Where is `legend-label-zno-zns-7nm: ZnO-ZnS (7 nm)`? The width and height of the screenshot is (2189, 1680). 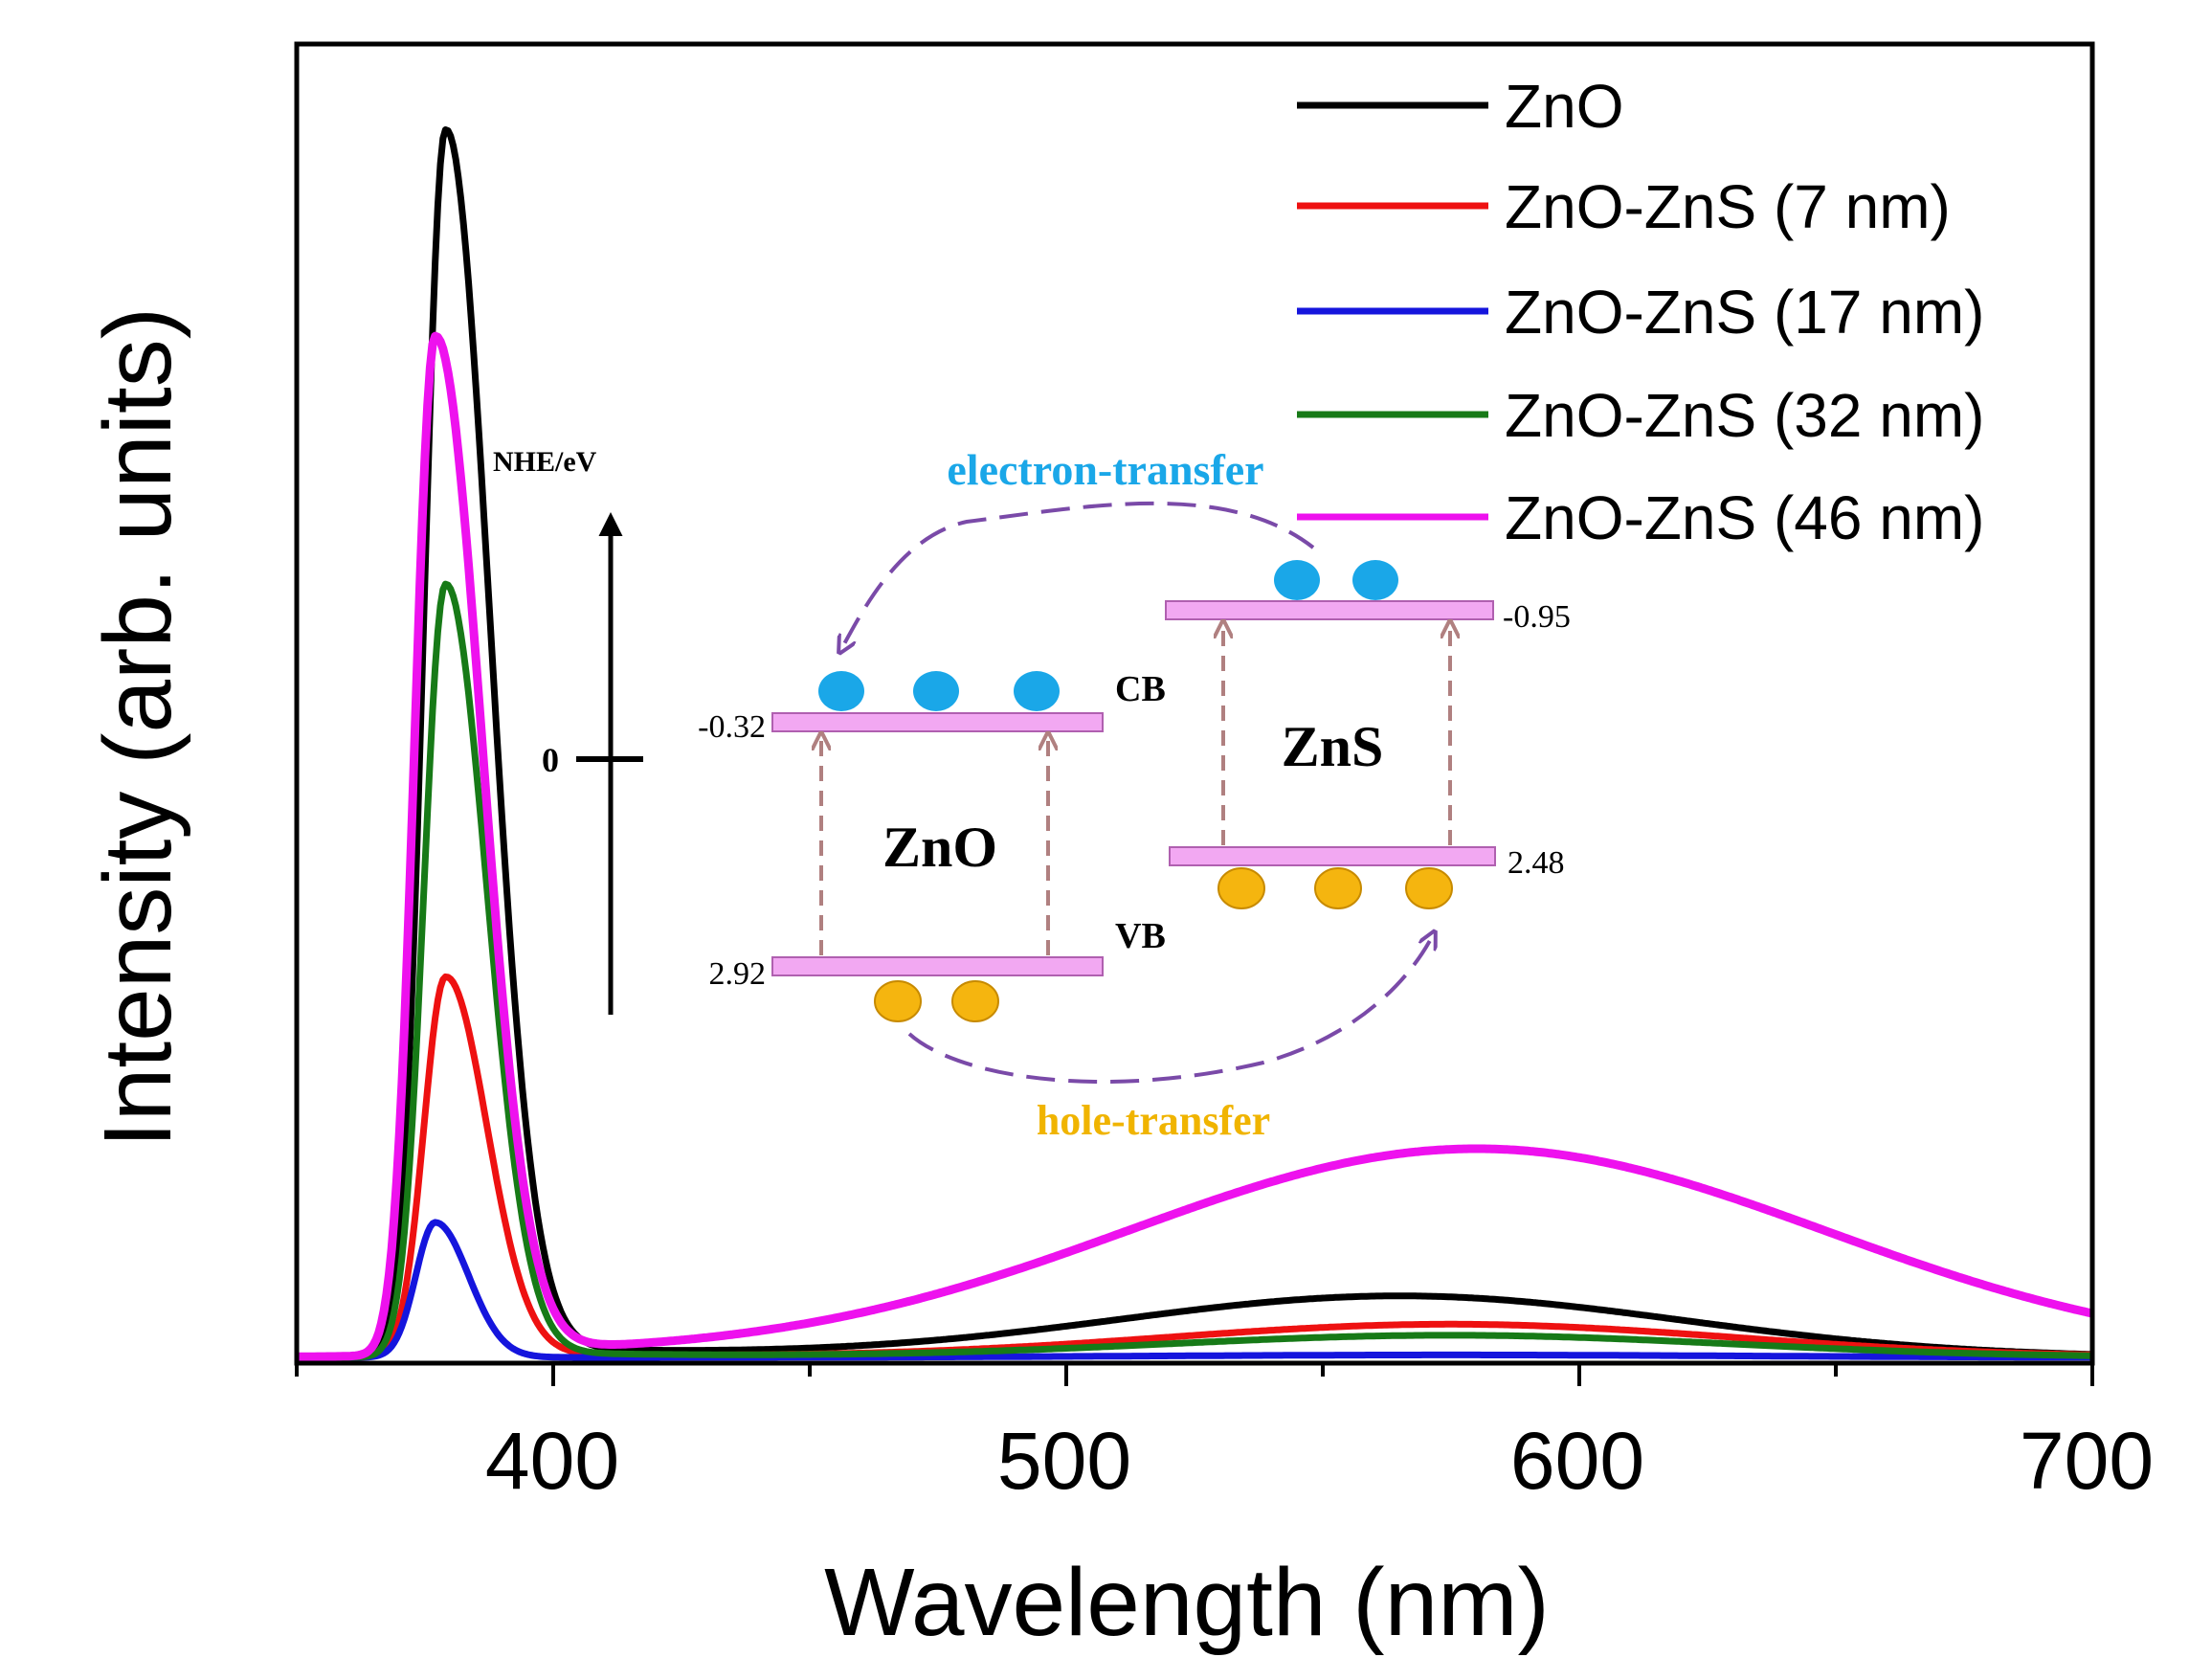
legend-label-zno-zns-7nm: ZnO-ZnS (7 nm) is located at coordinates (1728, 206).